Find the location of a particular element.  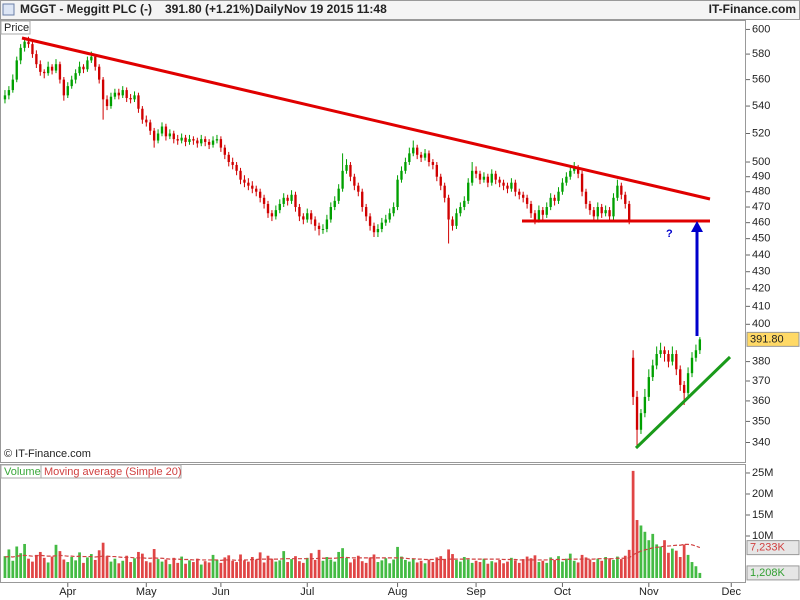

header-icon is located at coordinates (8, 9).